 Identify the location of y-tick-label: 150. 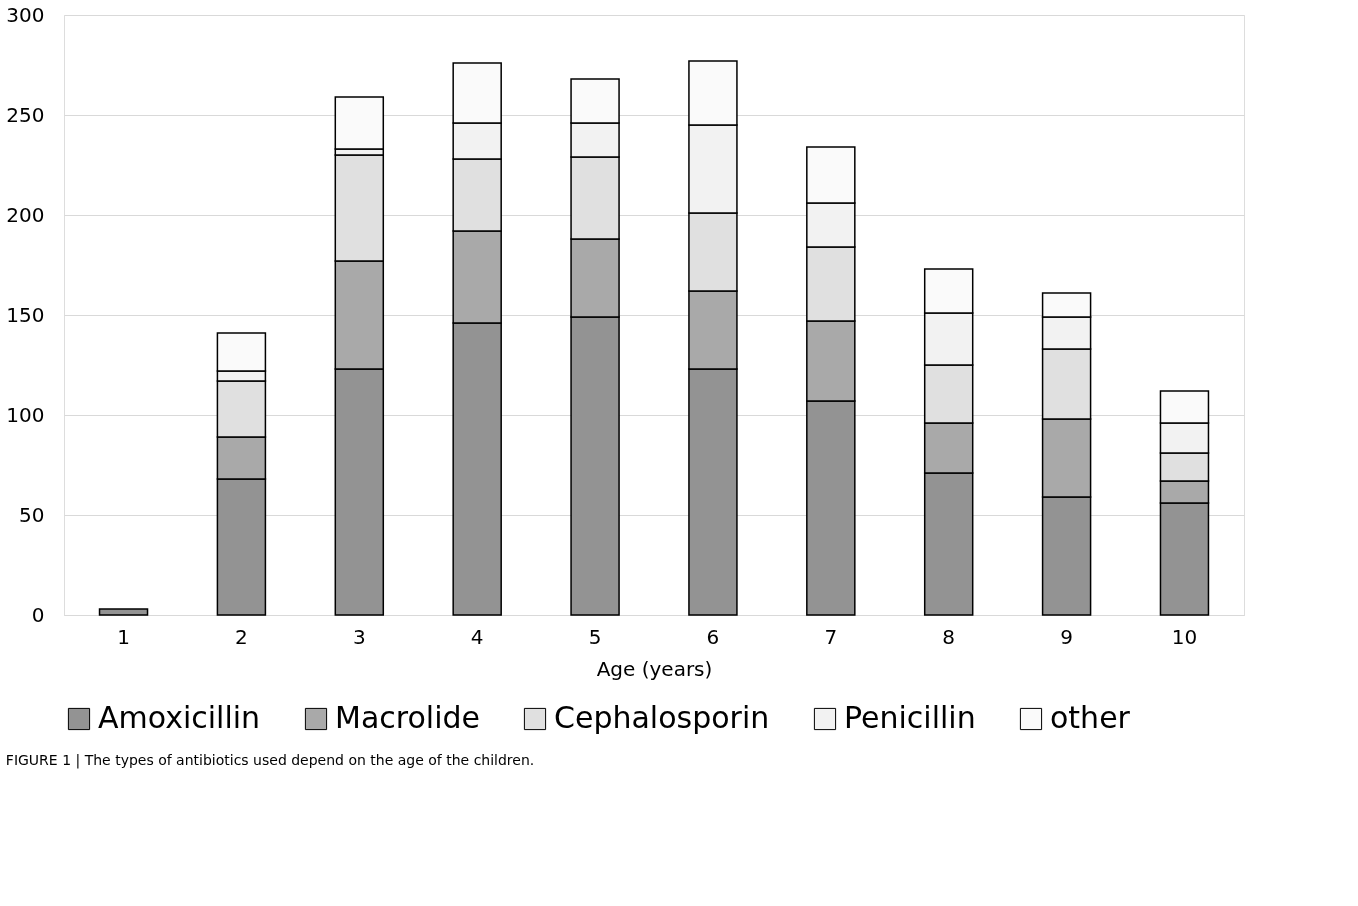
(25, 314).